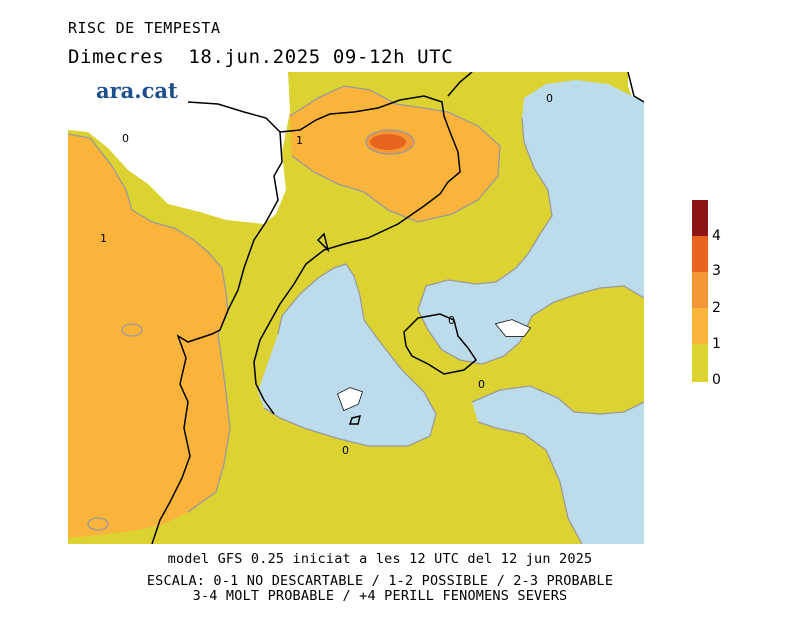  What do you see at coordinates (179, 148) in the screenshot?
I see `no-data-area` at bounding box center [179, 148].